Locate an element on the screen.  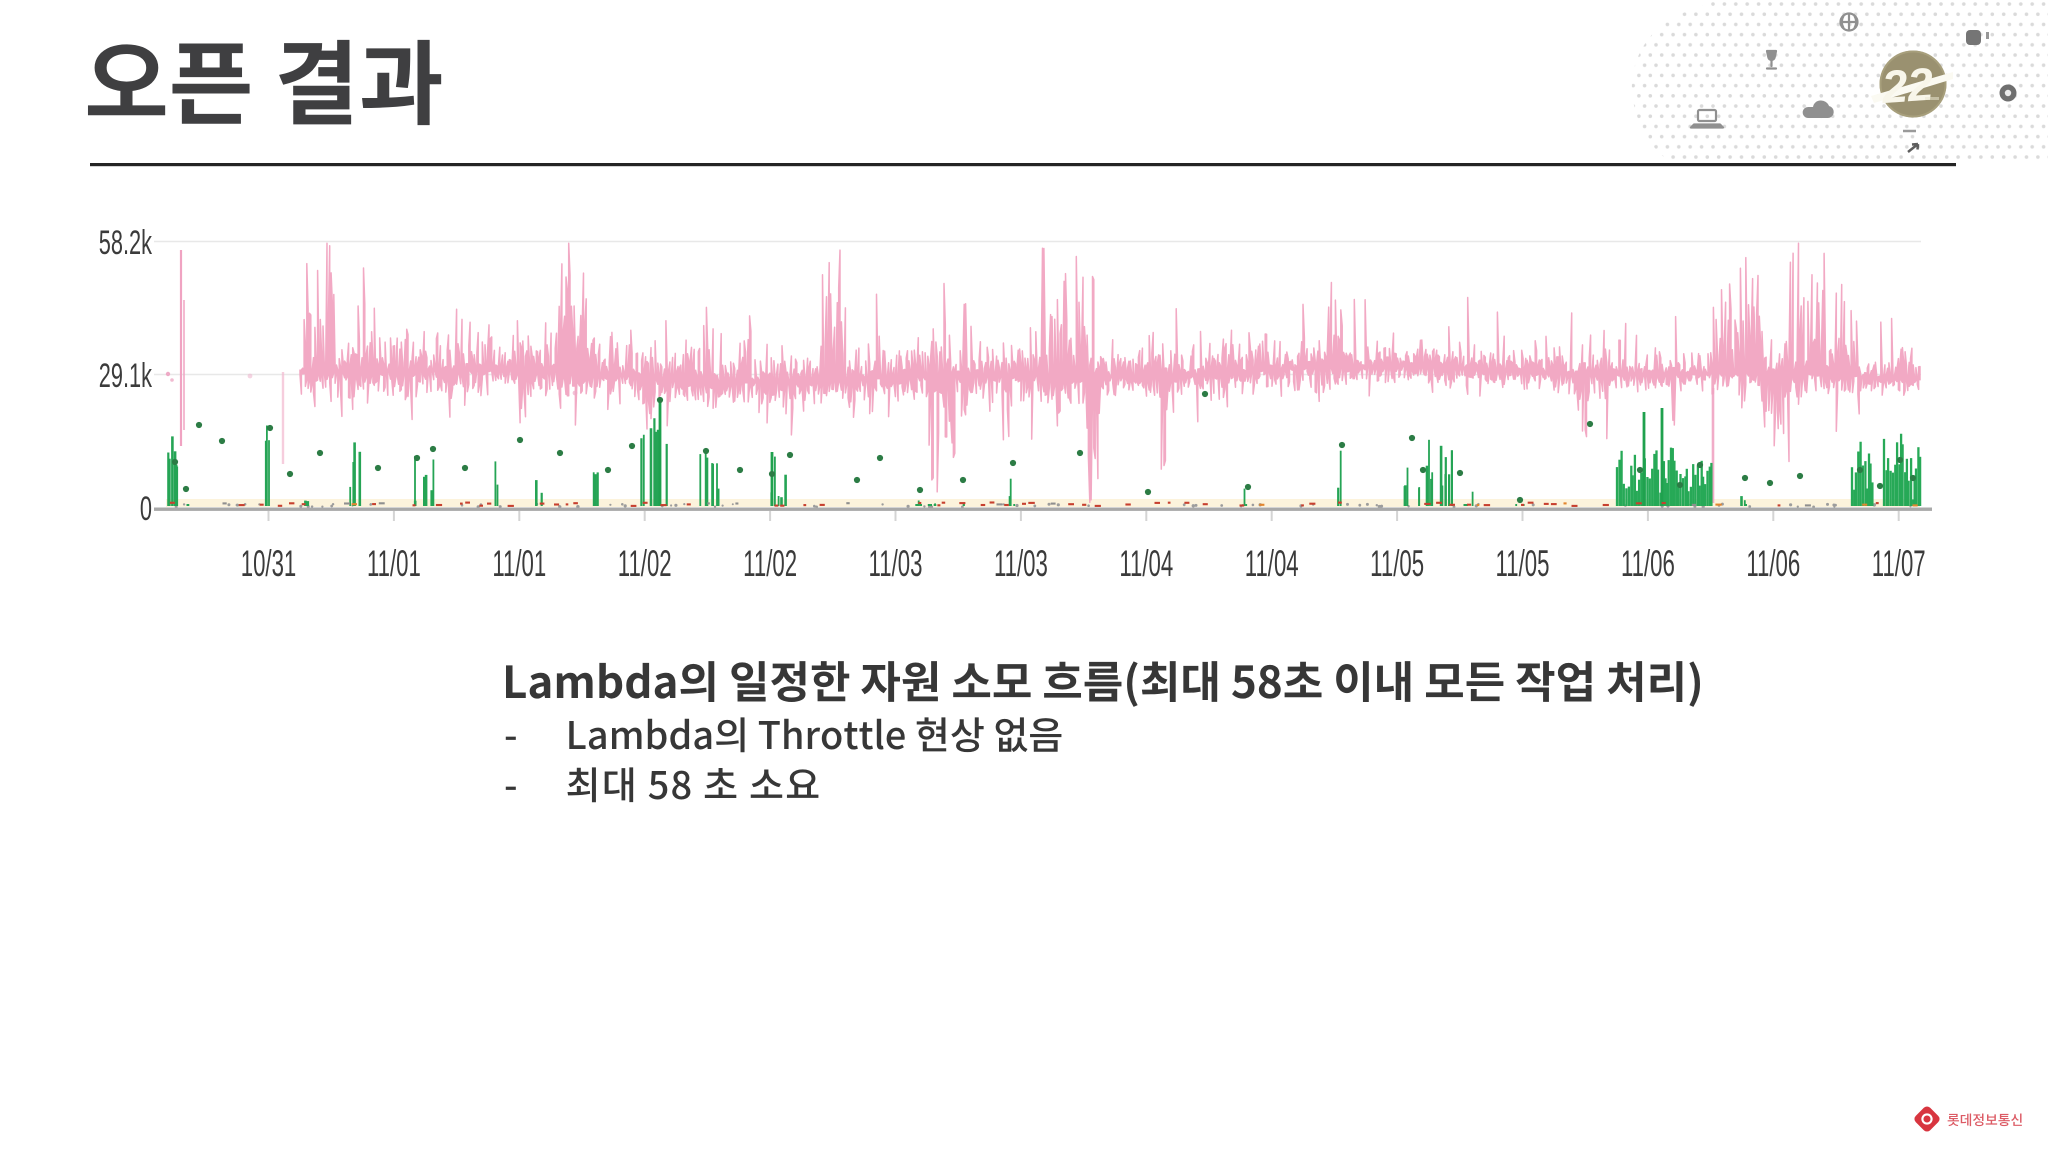
svg-text: 22 is located at coordinates (1907, 86).